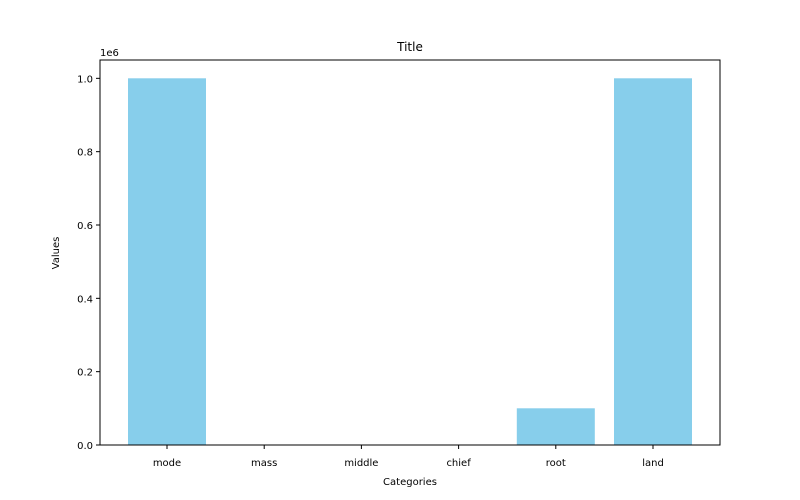 The width and height of the screenshot is (800, 500). Describe the element at coordinates (408, 457) in the screenshot. I see `x-axis: mode mass middle chief root land` at that location.